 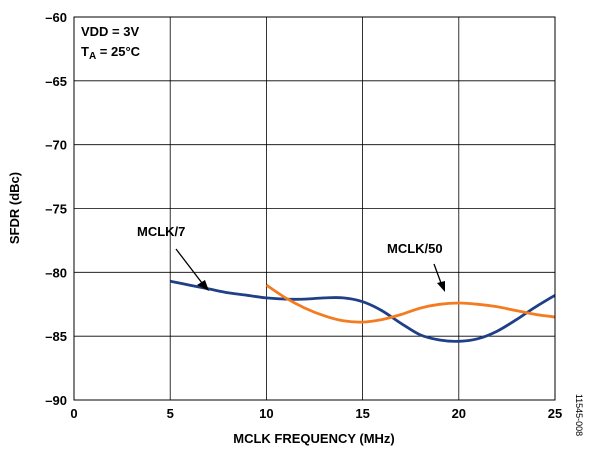 I want to click on y-tick-label-80: –80, so click(x=56, y=272).